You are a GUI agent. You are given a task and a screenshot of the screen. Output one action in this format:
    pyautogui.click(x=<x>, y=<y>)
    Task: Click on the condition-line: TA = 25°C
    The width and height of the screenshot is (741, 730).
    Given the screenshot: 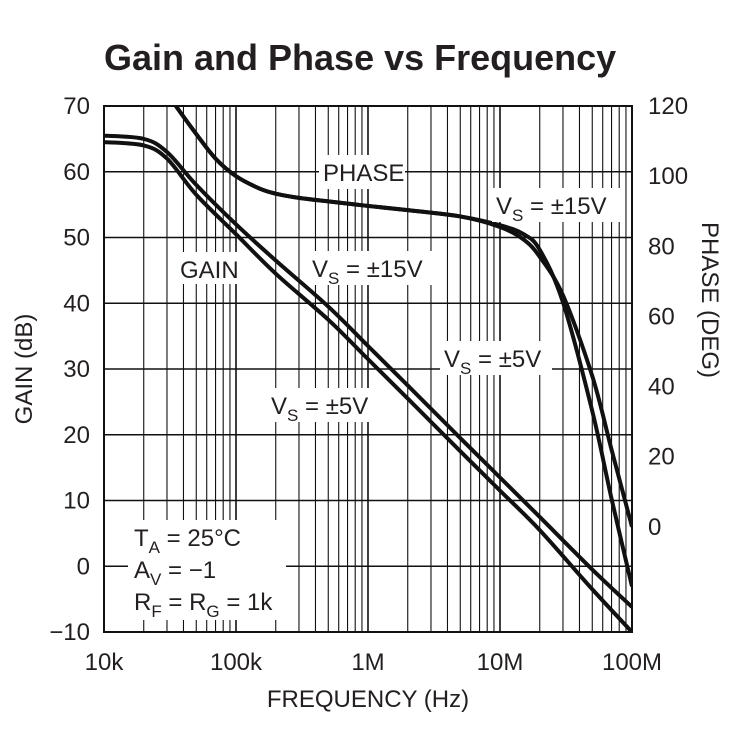 What is the action you would take?
    pyautogui.click(x=187, y=541)
    